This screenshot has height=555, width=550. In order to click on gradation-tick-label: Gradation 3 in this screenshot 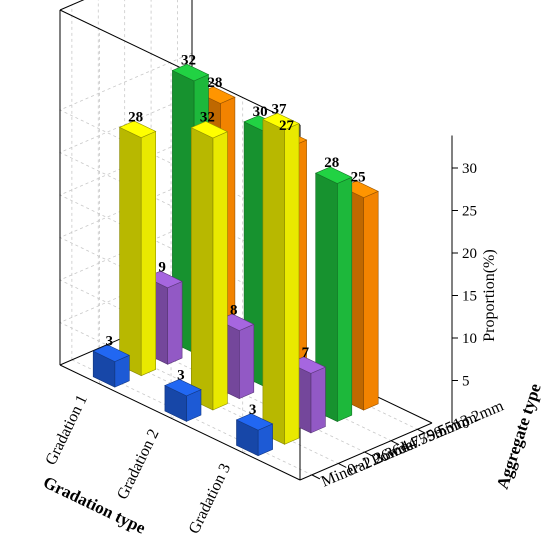, I will do `click(210, 499)`.